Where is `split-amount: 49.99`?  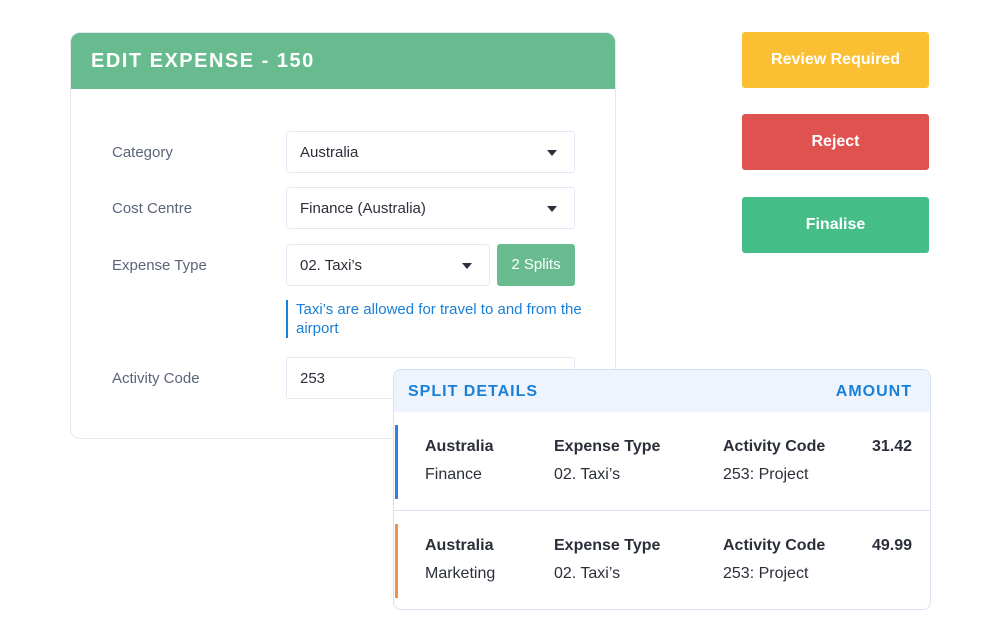 split-amount: 49.99 is located at coordinates (891, 545).